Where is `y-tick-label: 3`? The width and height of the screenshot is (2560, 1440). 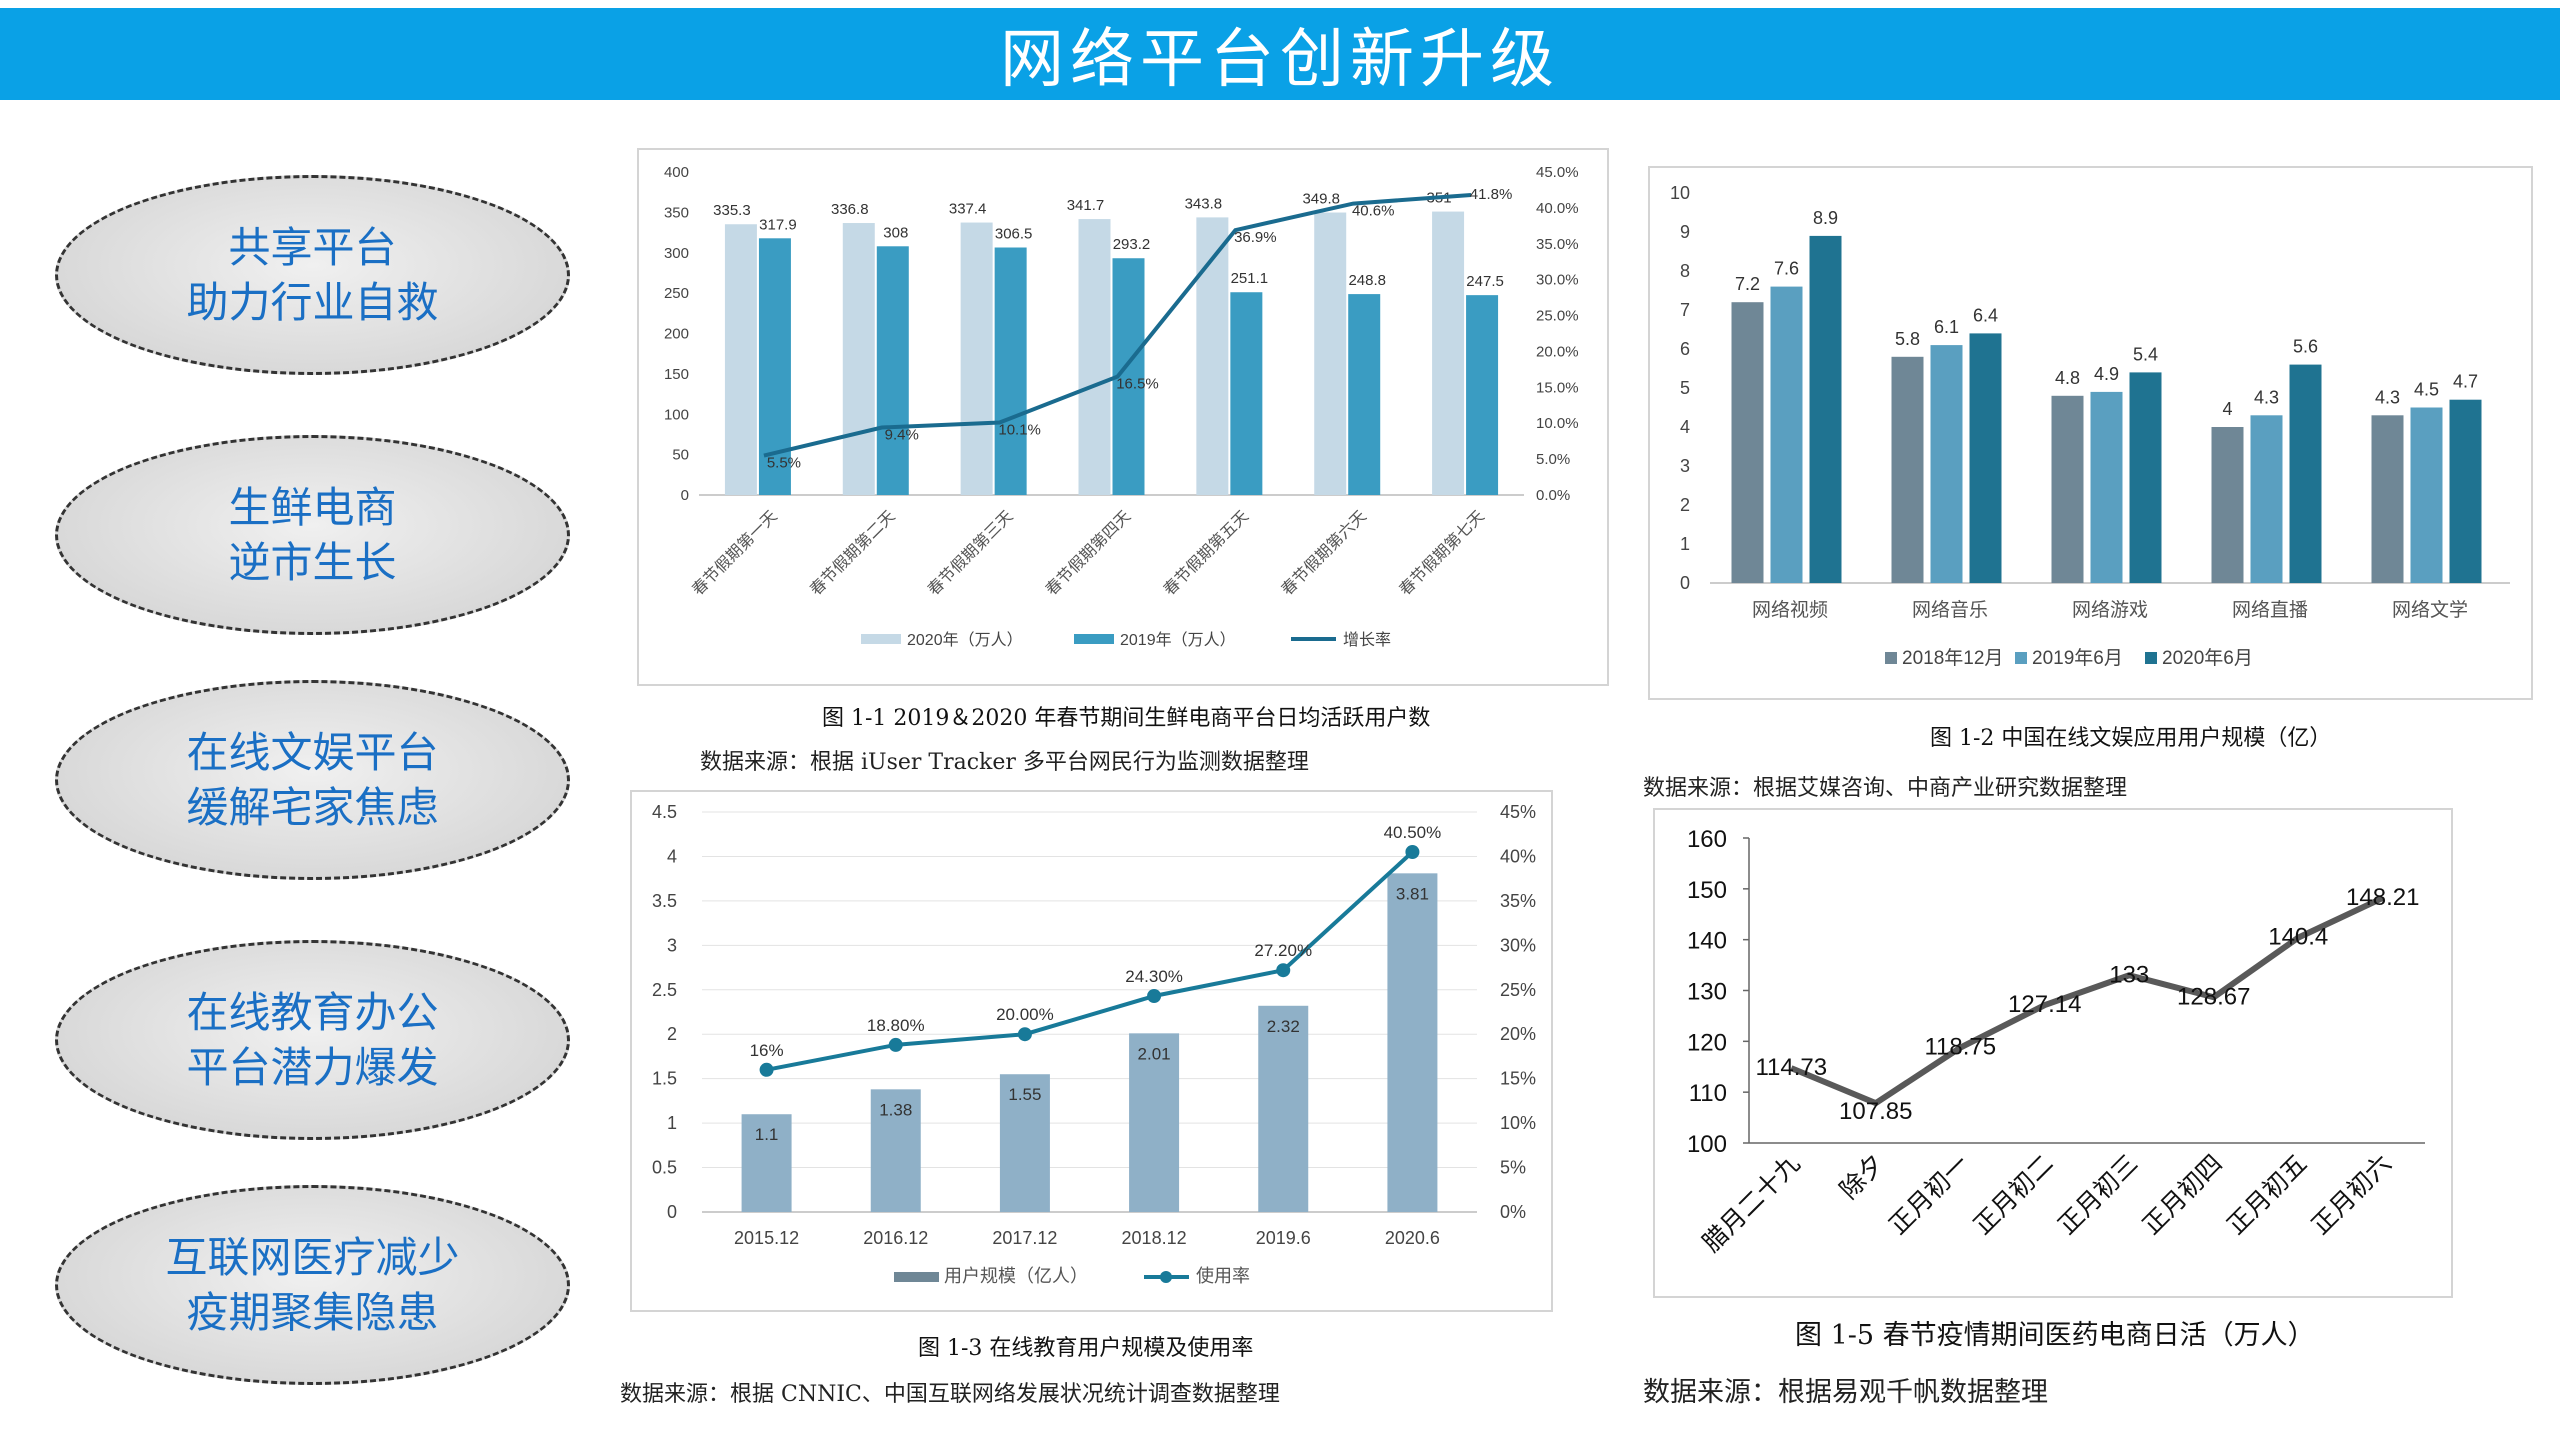 y-tick-label: 3 is located at coordinates (1685, 466).